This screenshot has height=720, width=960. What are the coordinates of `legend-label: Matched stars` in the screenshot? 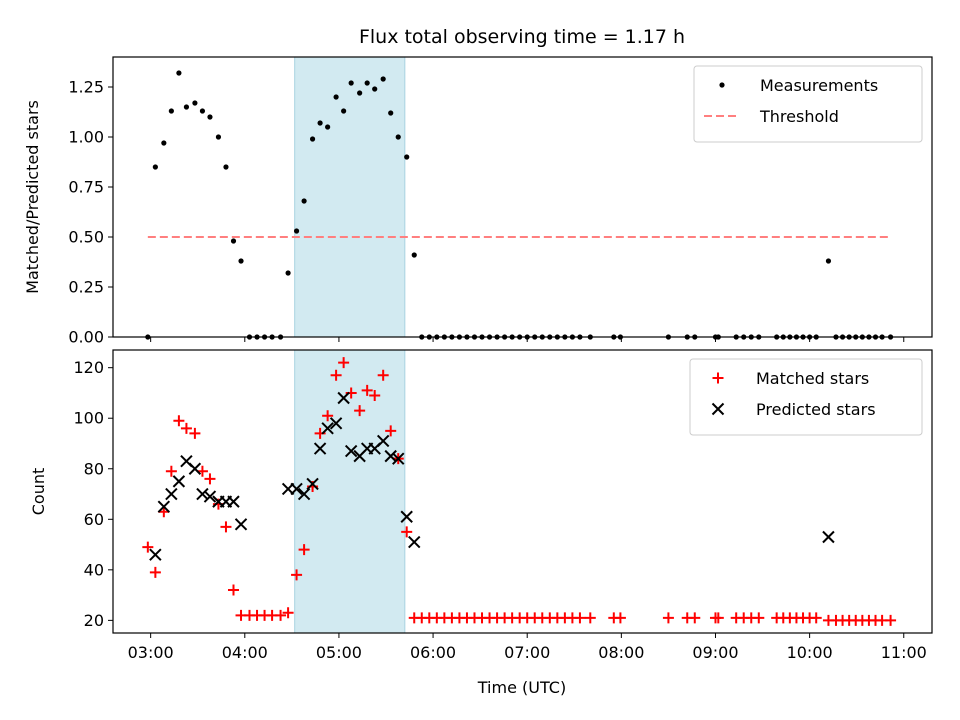 It's located at (812, 378).